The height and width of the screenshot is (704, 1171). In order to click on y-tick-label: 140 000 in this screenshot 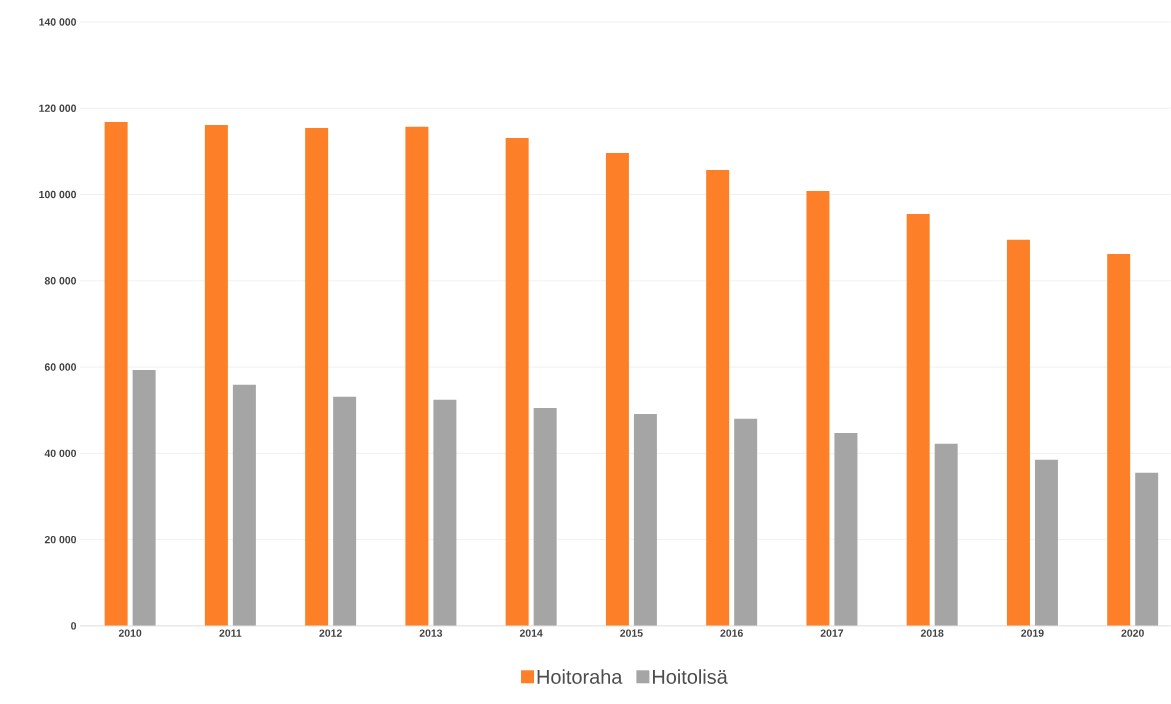, I will do `click(58, 22)`.